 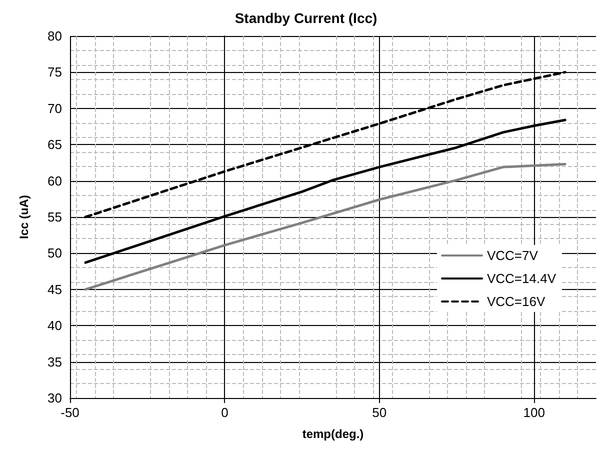 I want to click on y-tick-label: 70, so click(x=55, y=108).